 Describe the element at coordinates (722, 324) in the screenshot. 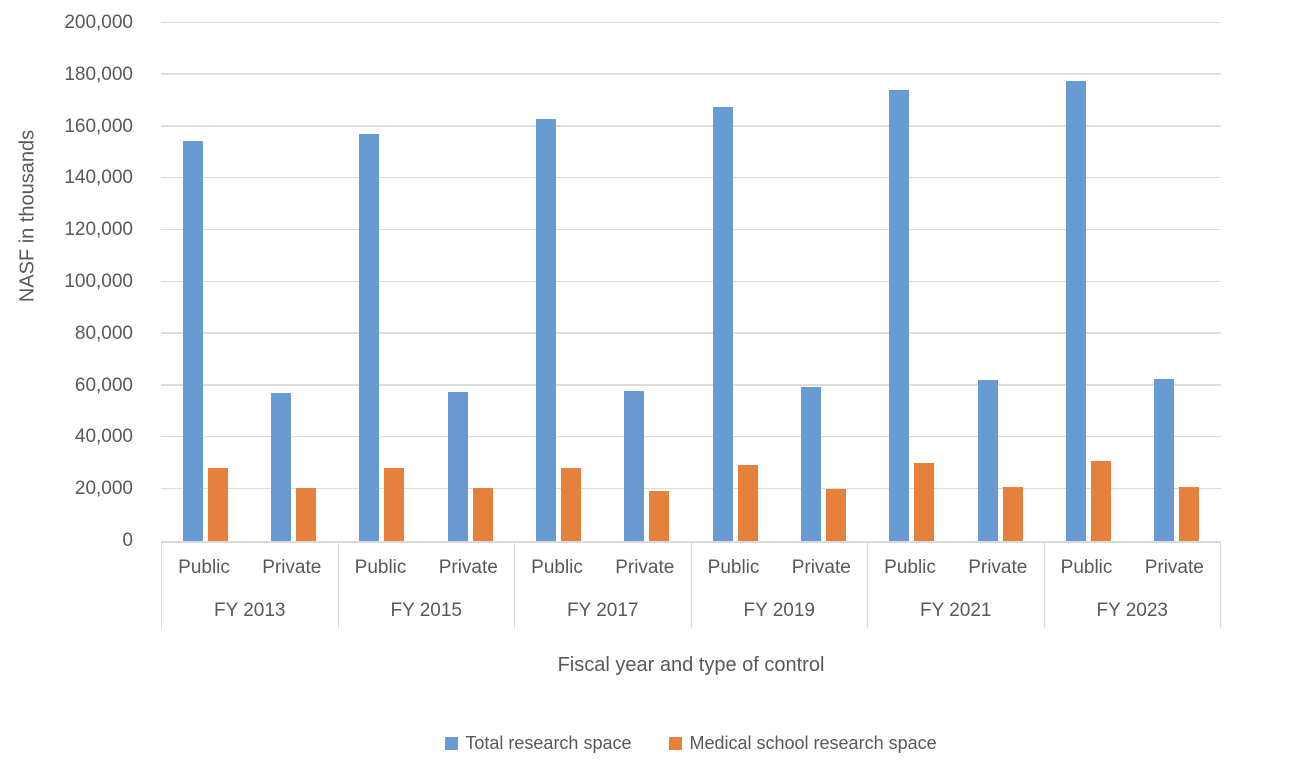

I see `bar-total-research-space-fy-2019-public` at that location.